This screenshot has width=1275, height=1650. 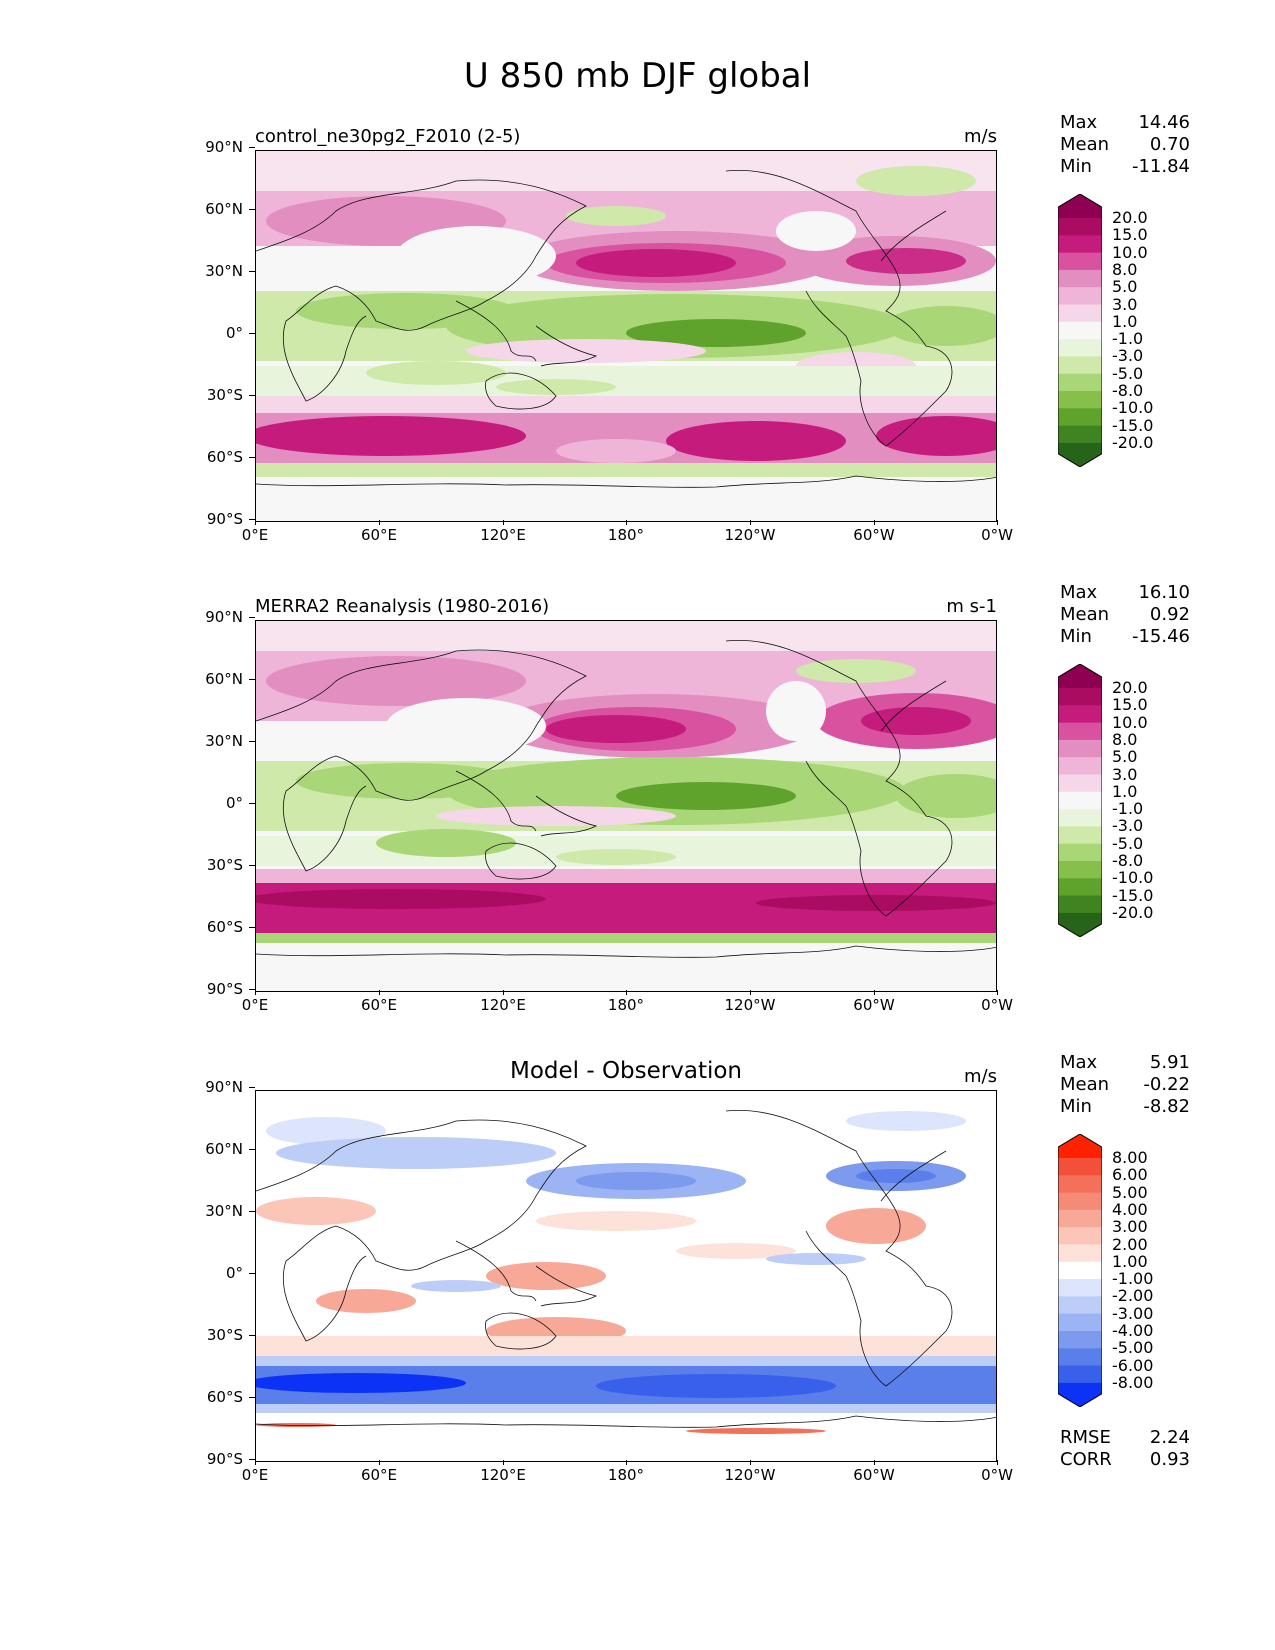 I want to click on colorbar-tick-label: 5.0, so click(x=1125, y=757).